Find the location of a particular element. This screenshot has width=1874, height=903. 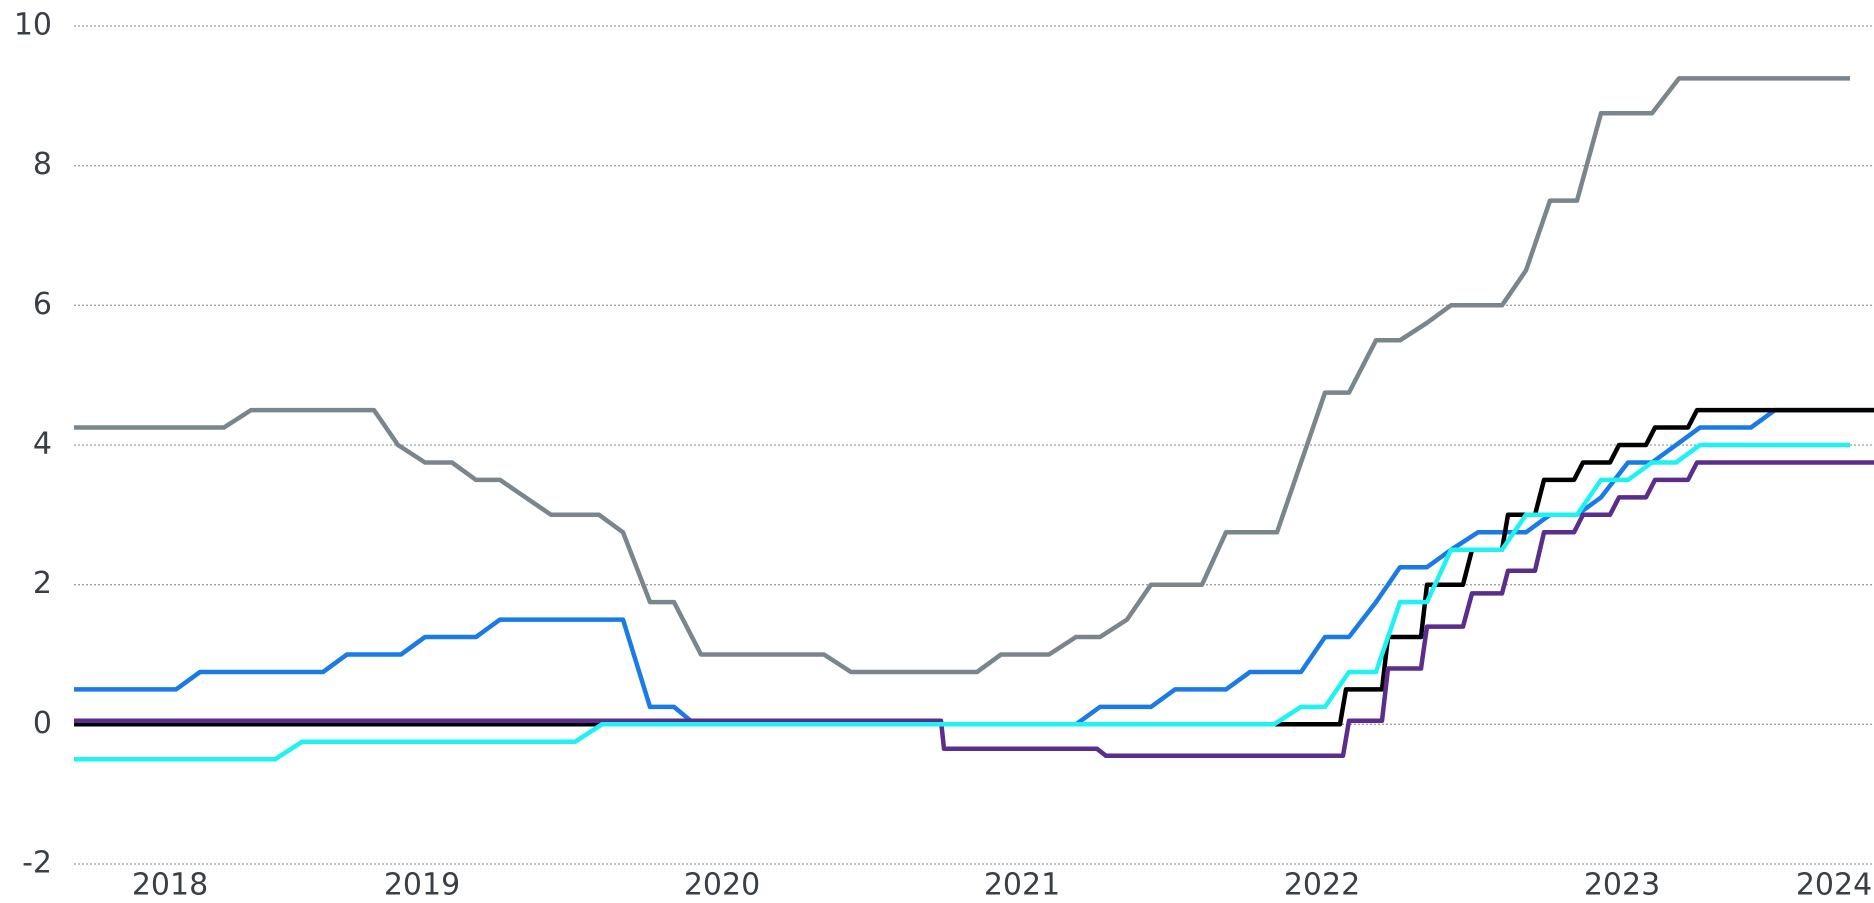

y-tick-label: 8 is located at coordinates (42, 164).